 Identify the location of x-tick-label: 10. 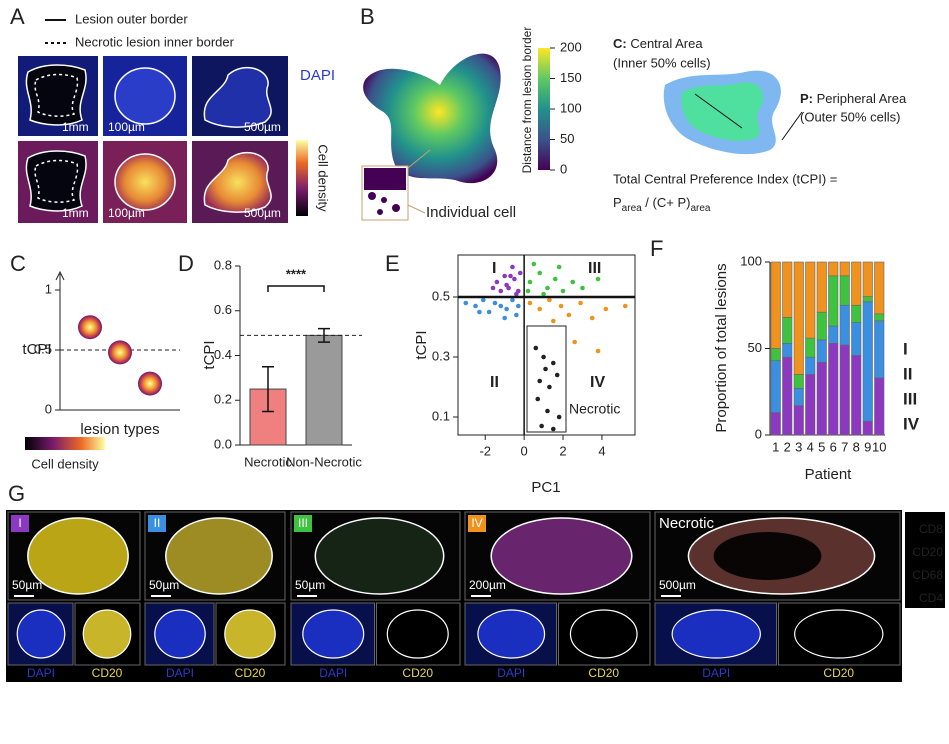
(879, 446).